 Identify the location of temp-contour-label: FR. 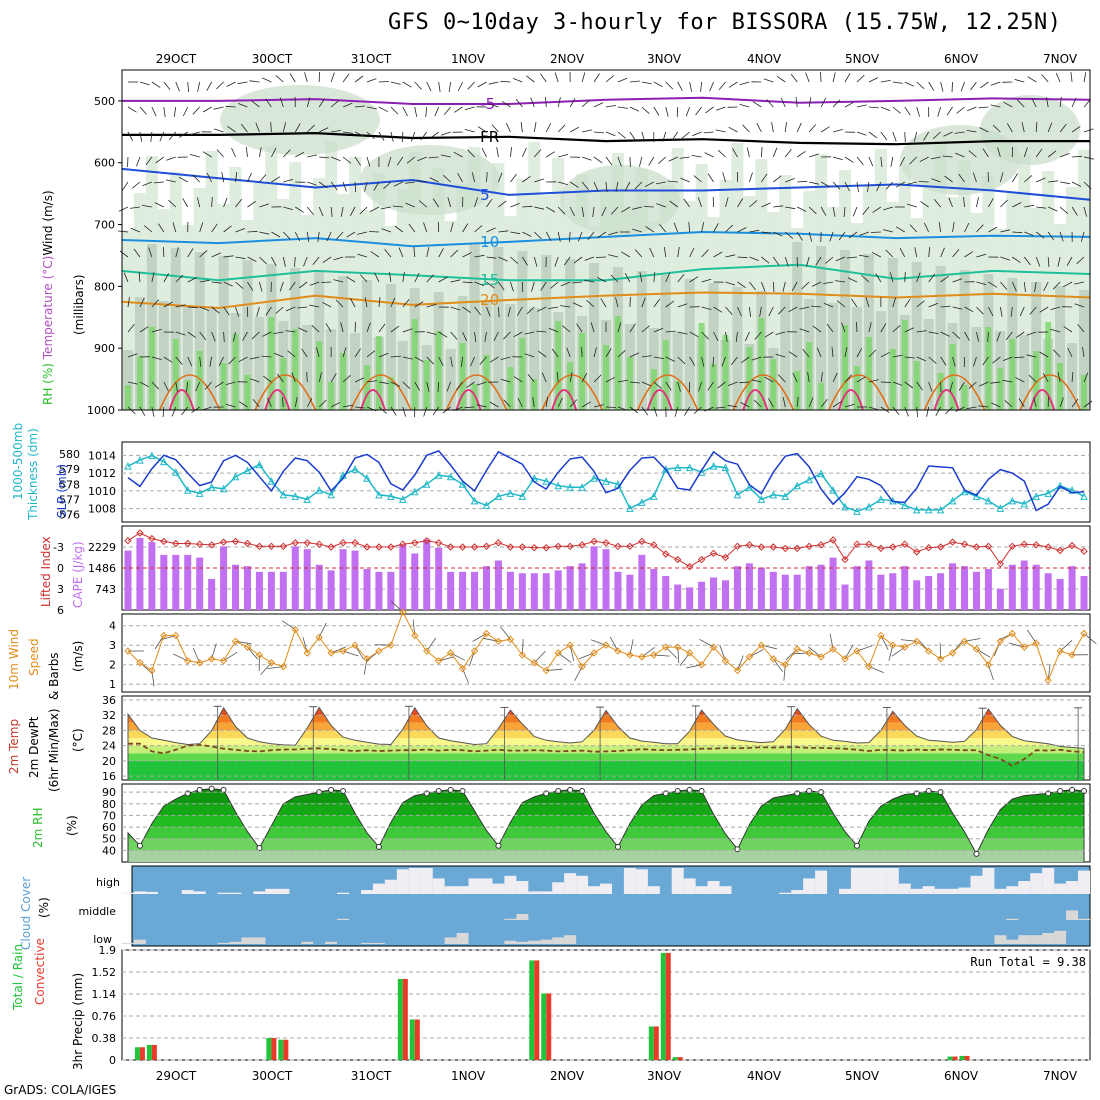
(489, 137).